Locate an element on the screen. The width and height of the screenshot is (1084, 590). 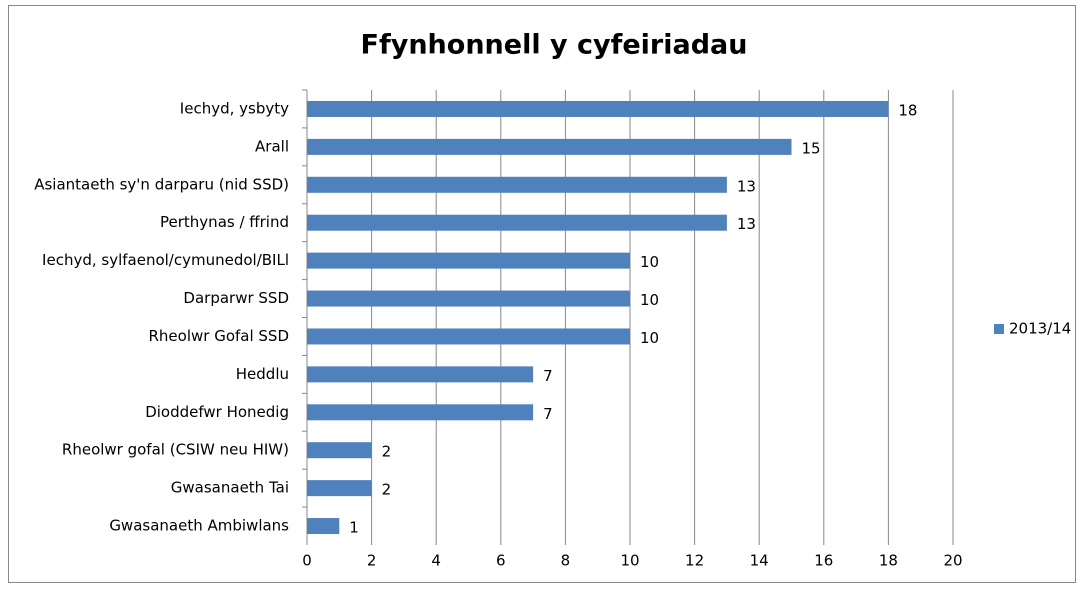
x-tick-label: 20 is located at coordinates (952, 561).